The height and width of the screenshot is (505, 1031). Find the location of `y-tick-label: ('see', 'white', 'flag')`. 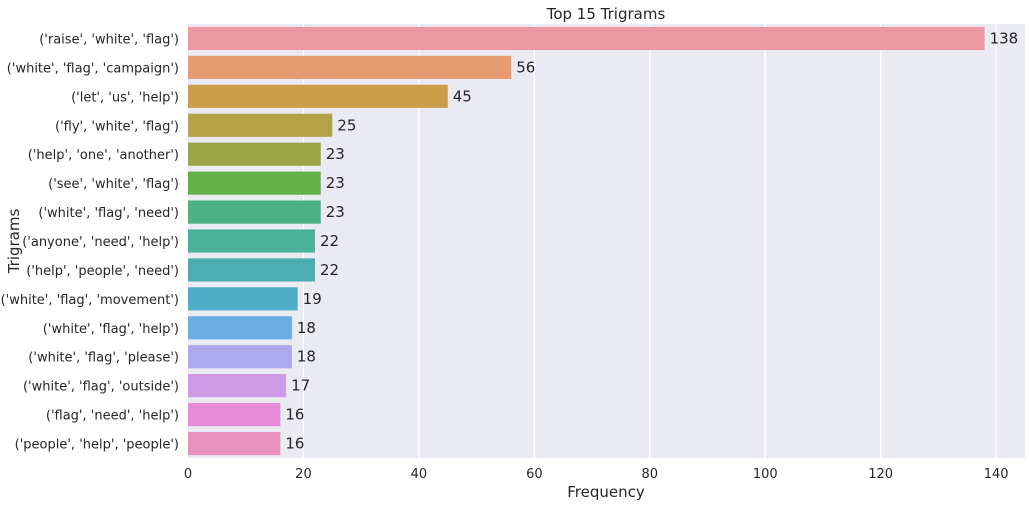

y-tick-label: ('see', 'white', 'flag') is located at coordinates (113, 184).